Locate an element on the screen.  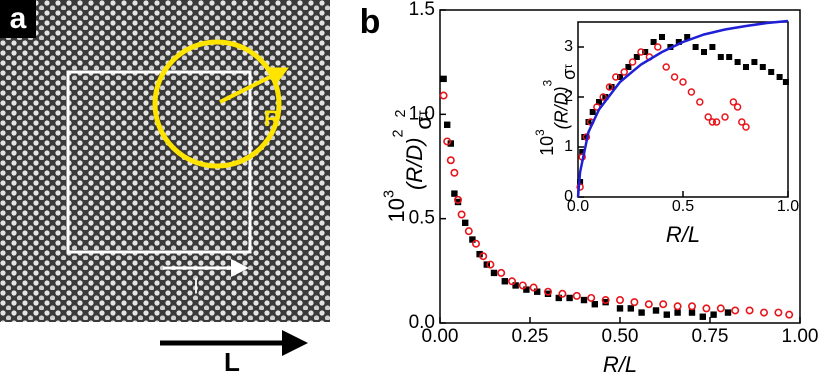
arrow-head is located at coordinates (295, 343).